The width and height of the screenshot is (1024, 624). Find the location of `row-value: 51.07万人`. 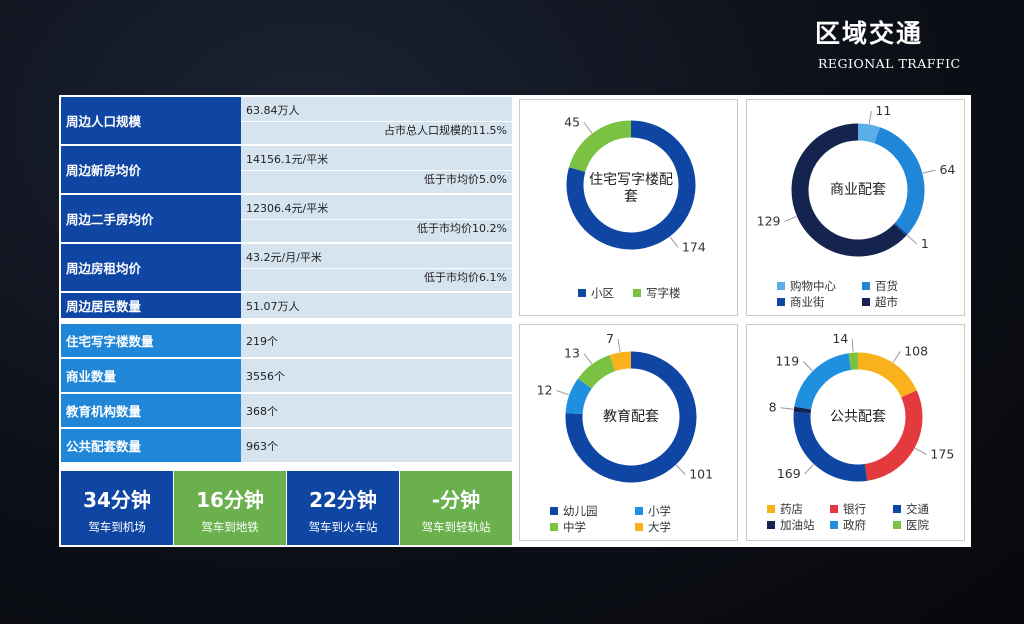

row-value: 51.07万人 is located at coordinates (273, 306).